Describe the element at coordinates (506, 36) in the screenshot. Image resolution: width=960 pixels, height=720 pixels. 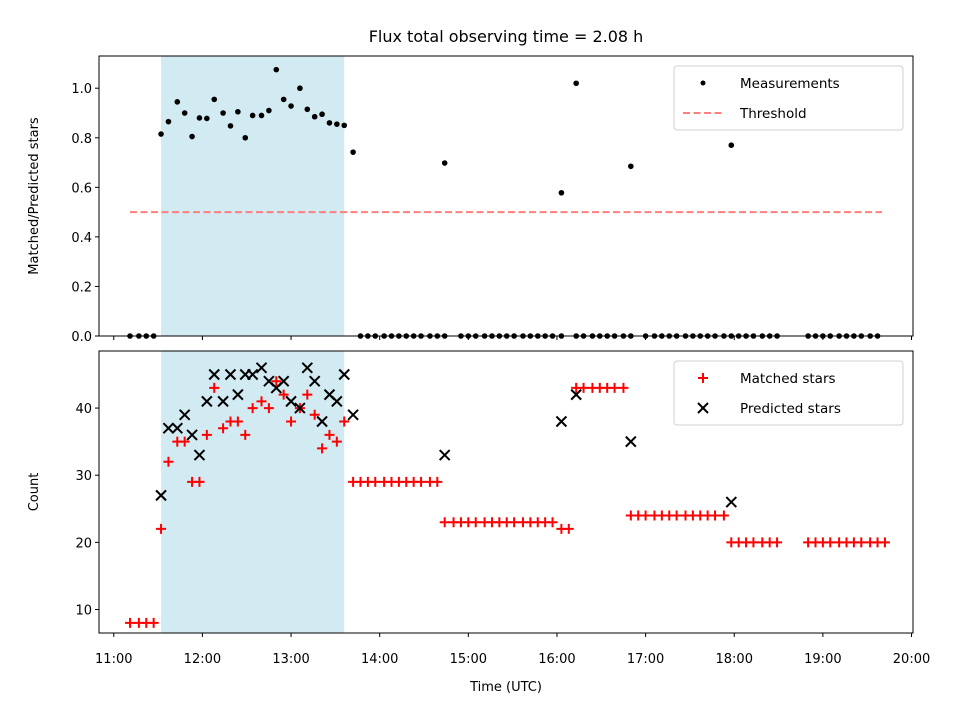
I see `chart-title: Flux total observing time = 2.08 h` at that location.